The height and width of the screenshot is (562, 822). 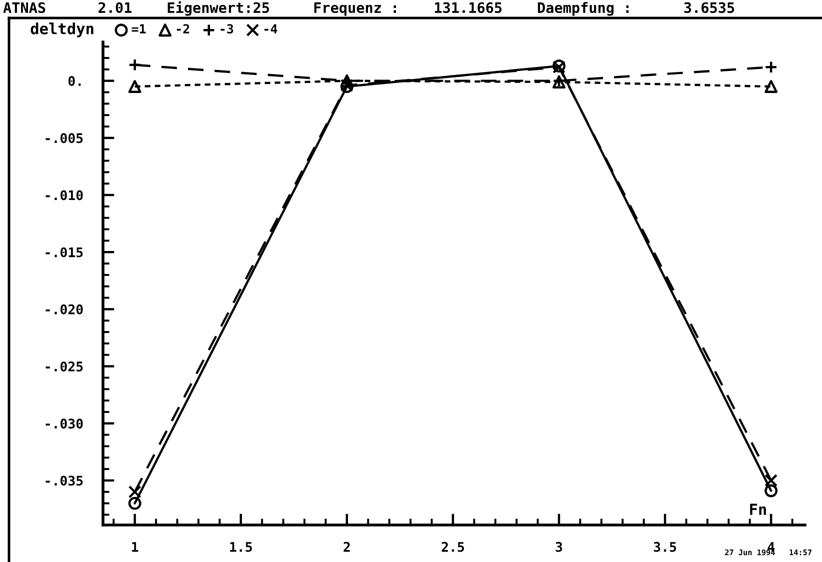 I want to click on chart-title: ATNAS 2.01 Eigenwert:25 Frequenz : 131.1665 Daempfung : 3.6535, so click(x=368, y=8).